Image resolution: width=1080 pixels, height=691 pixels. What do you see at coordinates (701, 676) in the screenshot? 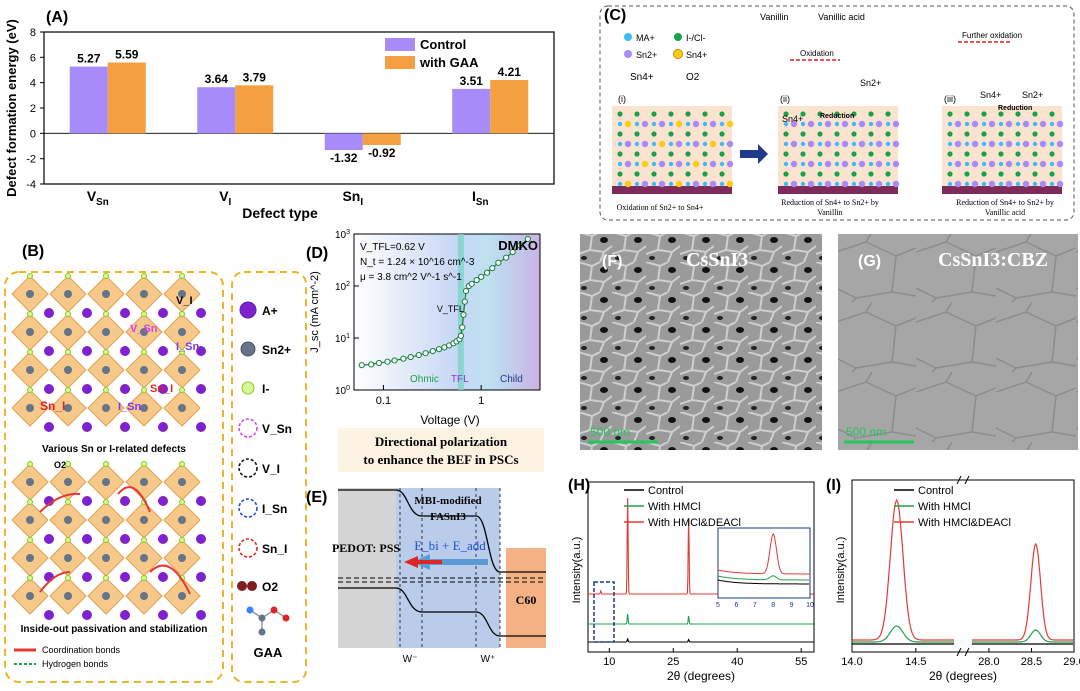
I see `chart-h-xlabel: 2θ (degrees)` at bounding box center [701, 676].